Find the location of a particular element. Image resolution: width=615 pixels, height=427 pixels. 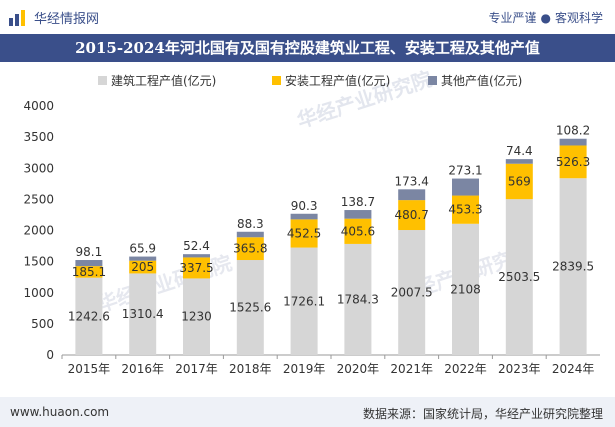

data-label: 337.5 is located at coordinates (196, 268).